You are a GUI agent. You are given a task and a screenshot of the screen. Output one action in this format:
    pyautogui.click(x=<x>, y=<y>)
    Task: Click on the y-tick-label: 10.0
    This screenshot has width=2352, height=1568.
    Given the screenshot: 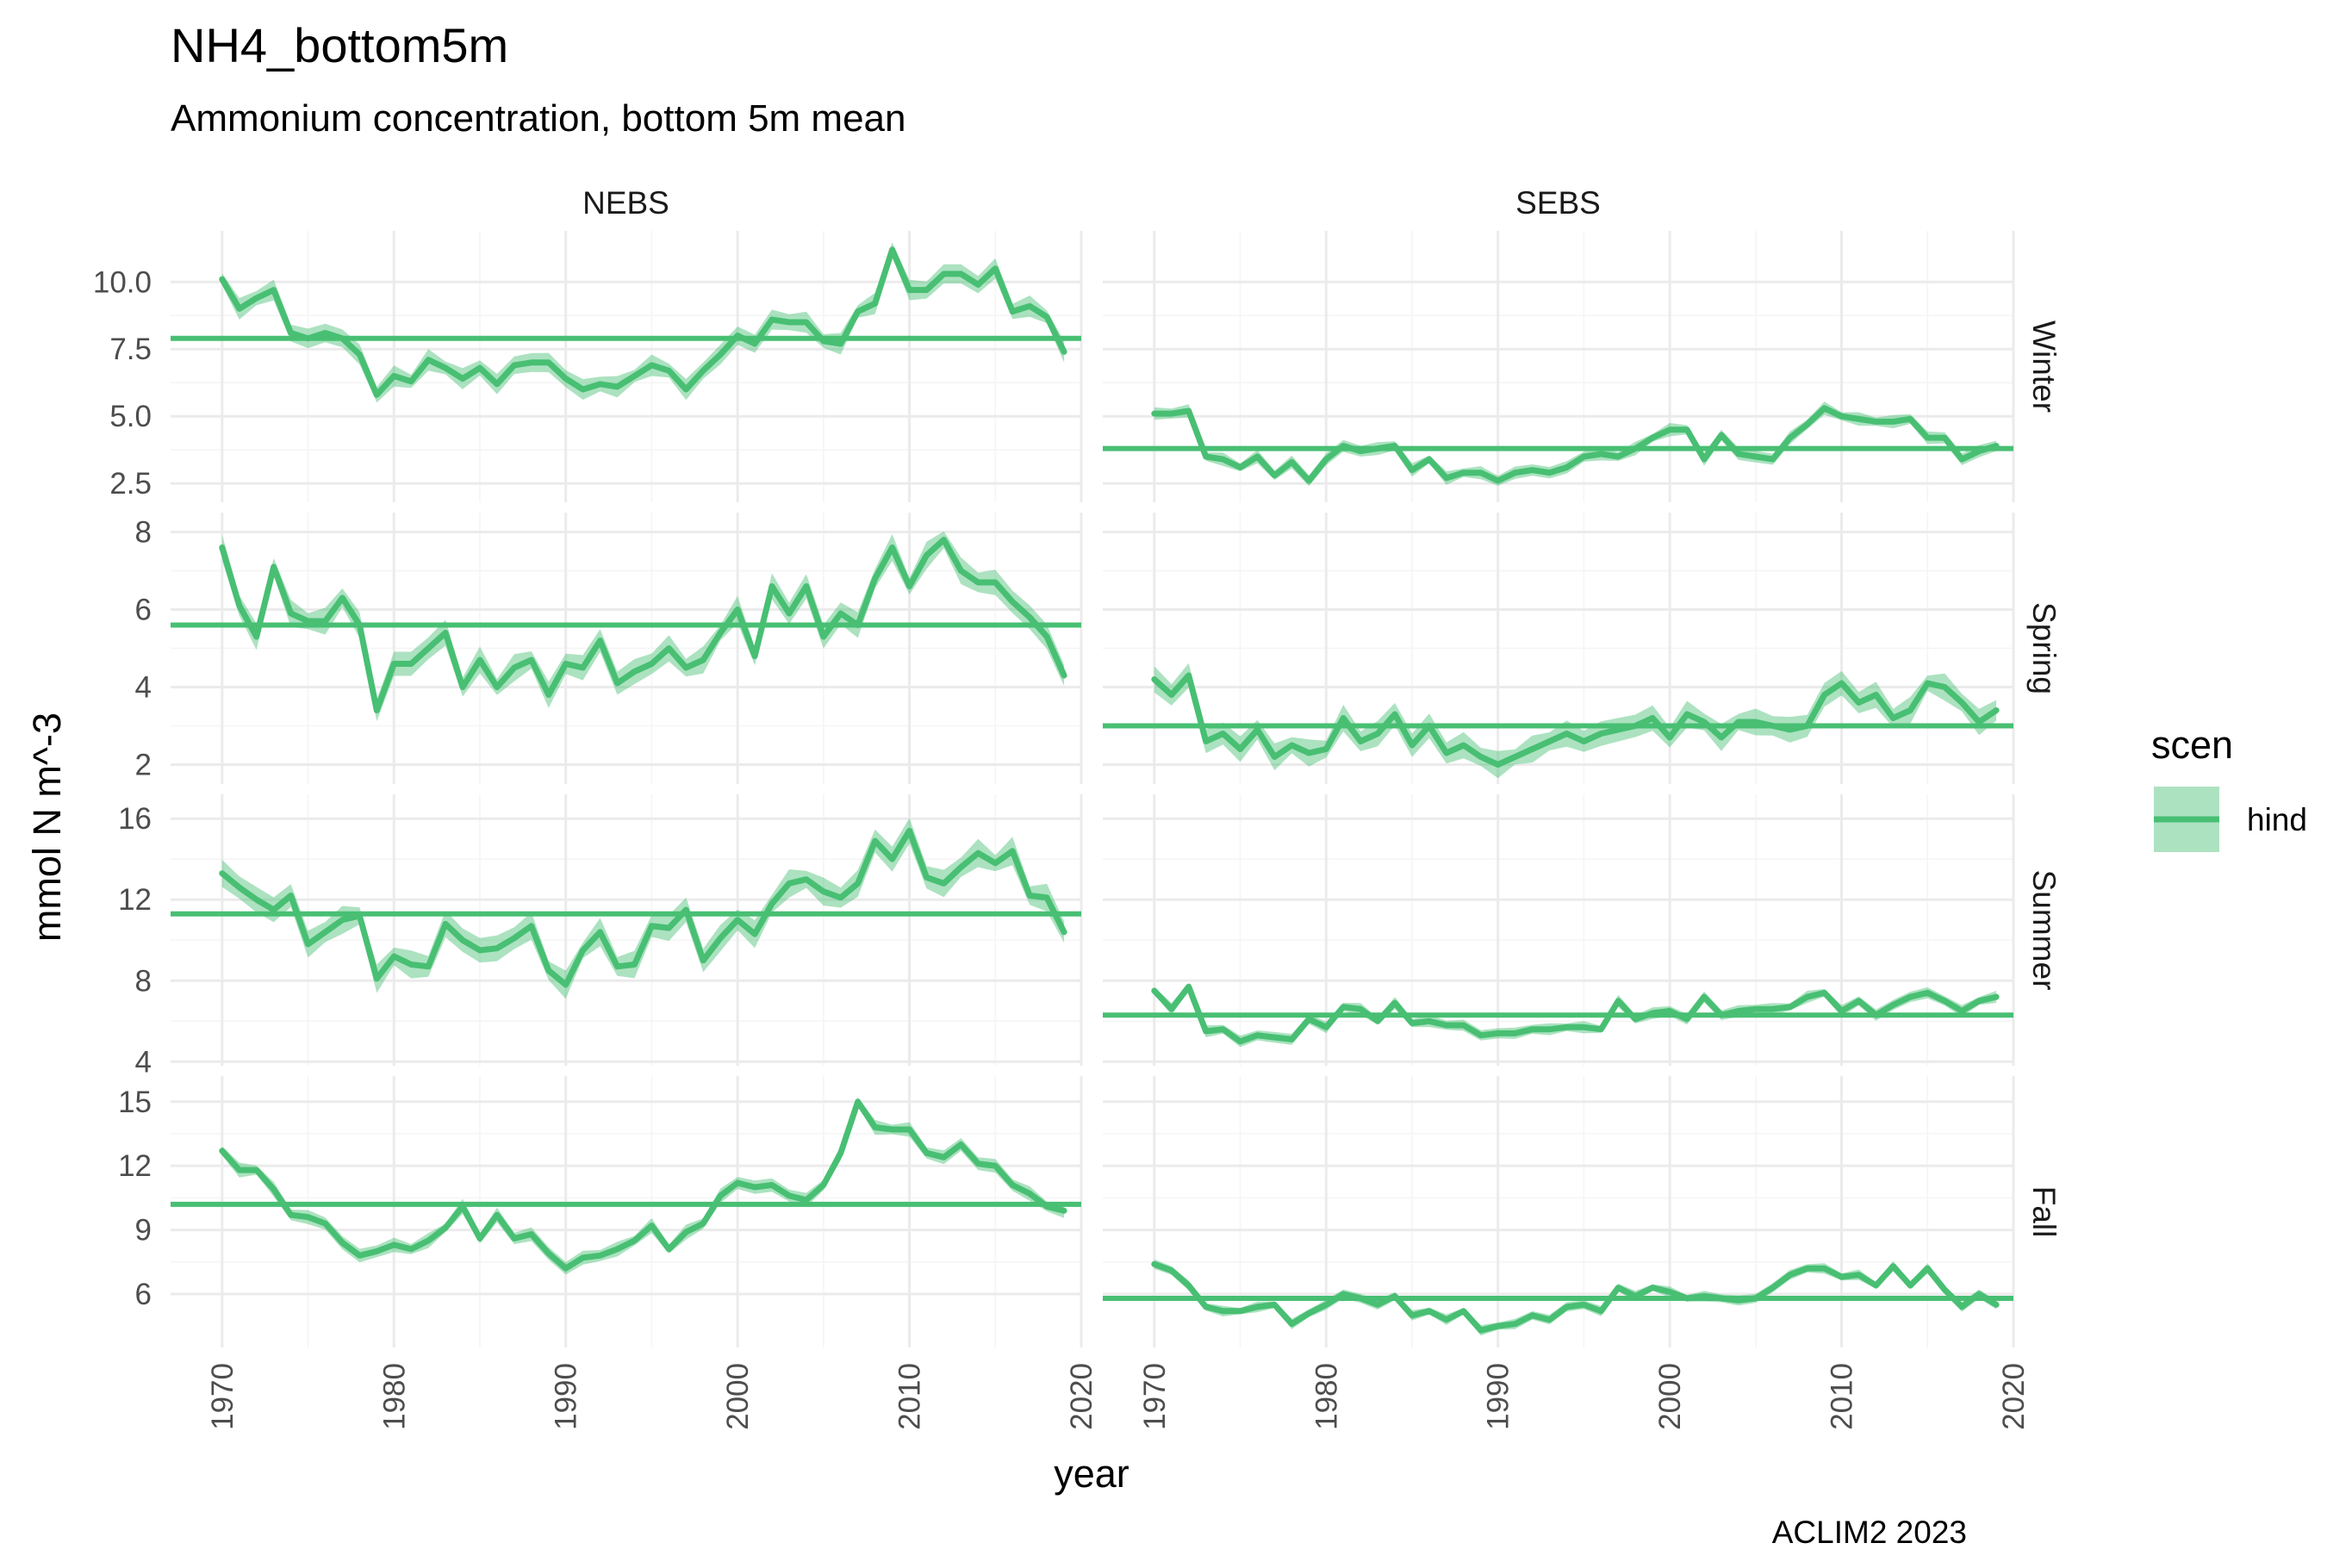 What is the action you would take?
    pyautogui.click(x=122, y=282)
    